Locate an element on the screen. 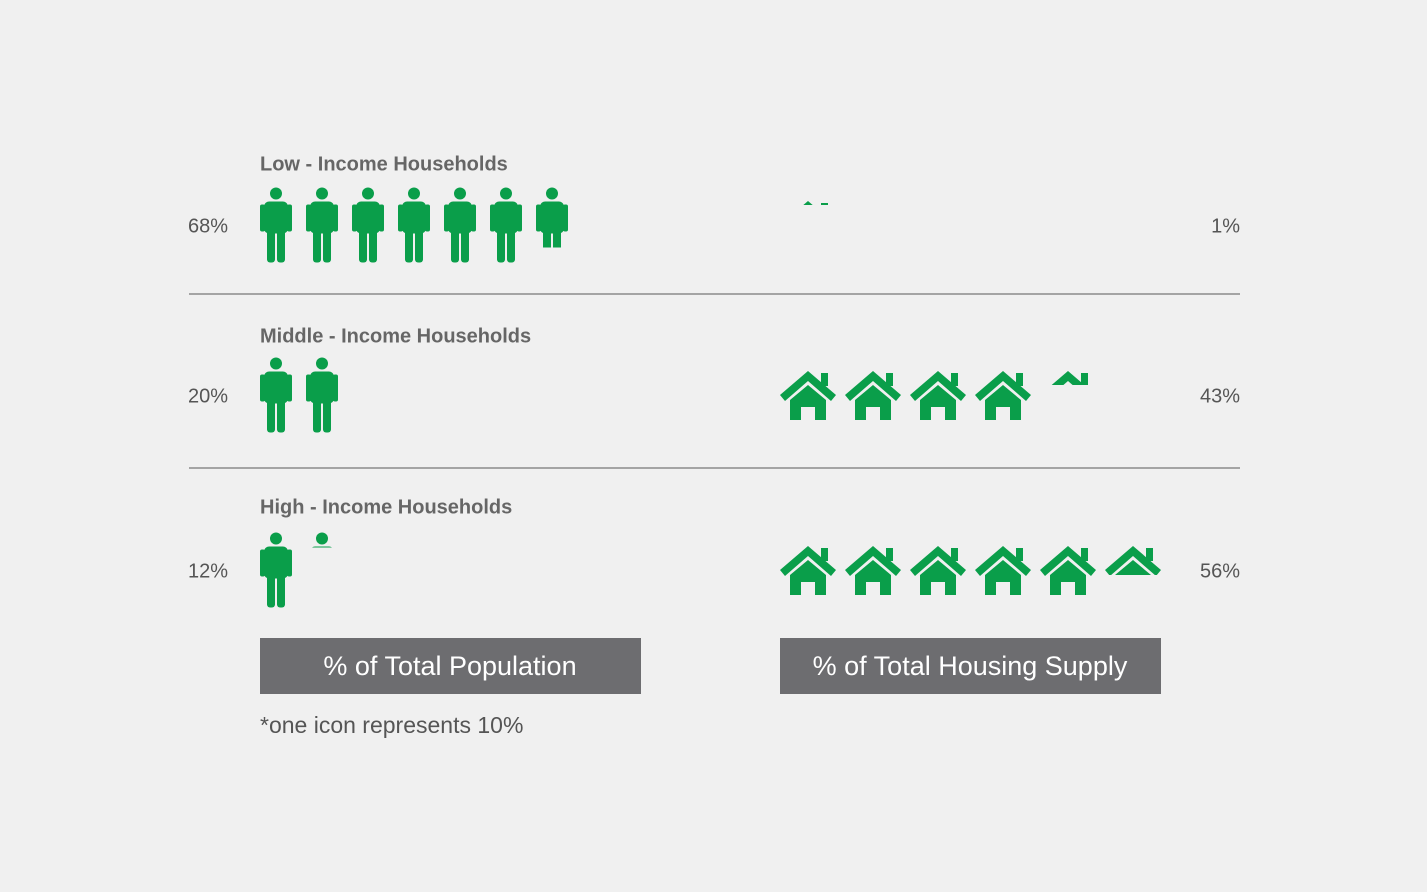 This screenshot has height=892, width=1427. series-label: % of Total Housing Supply is located at coordinates (970, 666).